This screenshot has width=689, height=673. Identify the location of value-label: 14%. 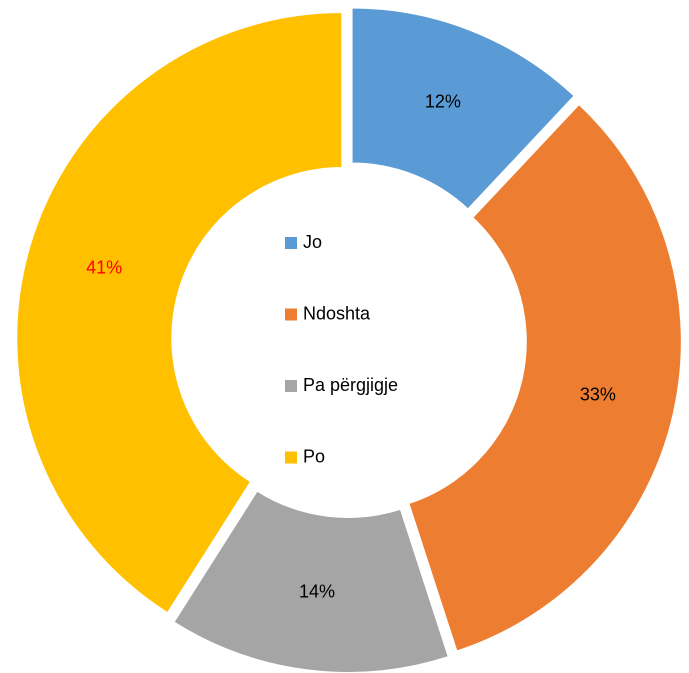
(317, 592).